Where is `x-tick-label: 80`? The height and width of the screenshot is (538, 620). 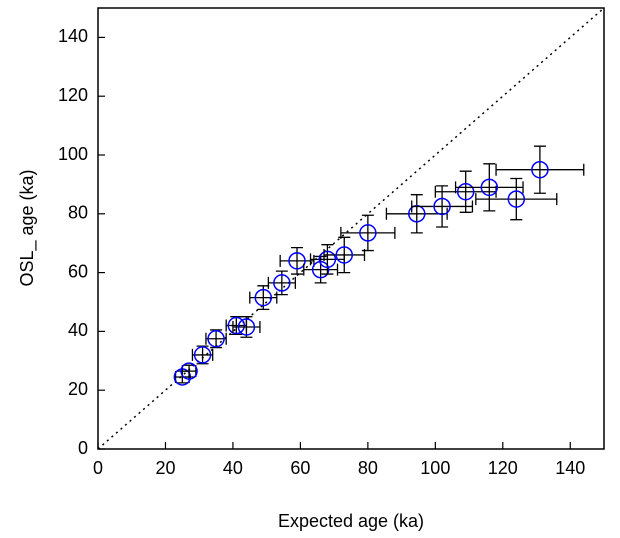
x-tick-label: 80 is located at coordinates (368, 468).